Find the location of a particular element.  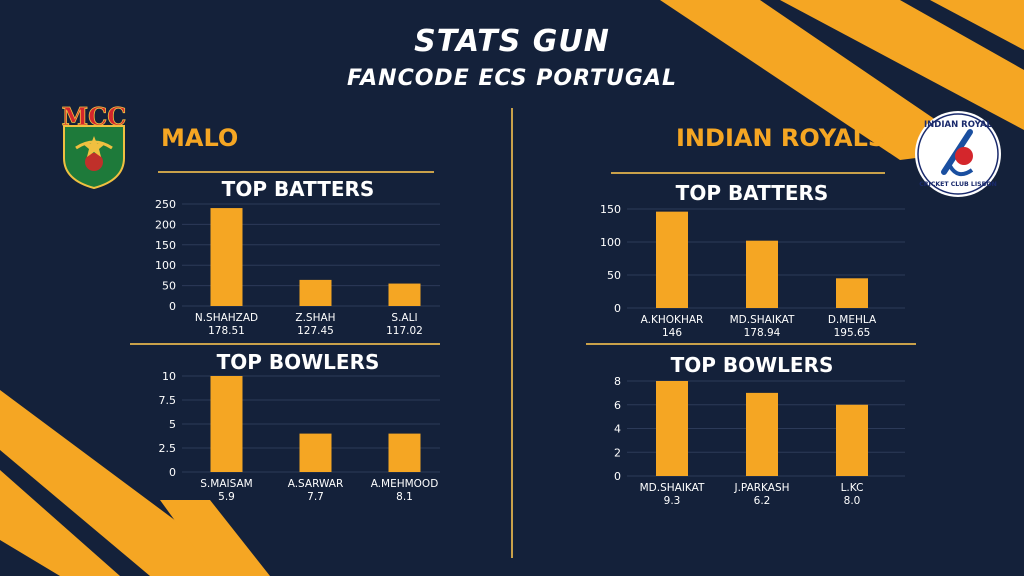

section-title-left-batters: TOP BATTERS is located at coordinates (298, 189).